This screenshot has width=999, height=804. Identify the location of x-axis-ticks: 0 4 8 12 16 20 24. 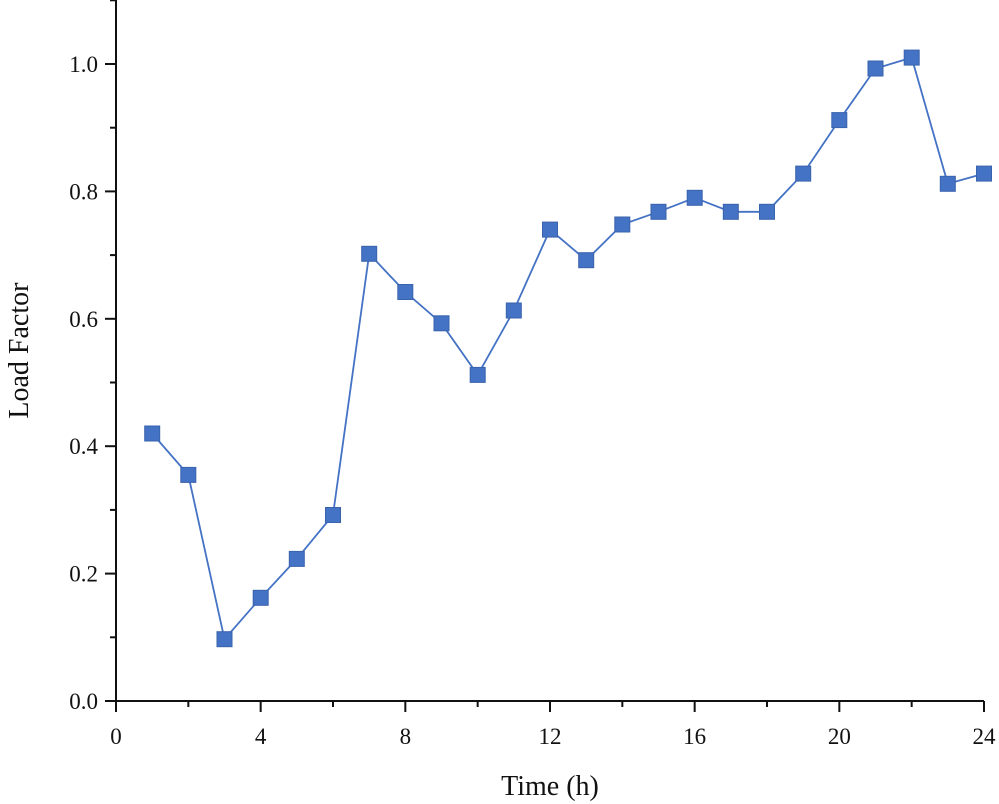
(553, 725).